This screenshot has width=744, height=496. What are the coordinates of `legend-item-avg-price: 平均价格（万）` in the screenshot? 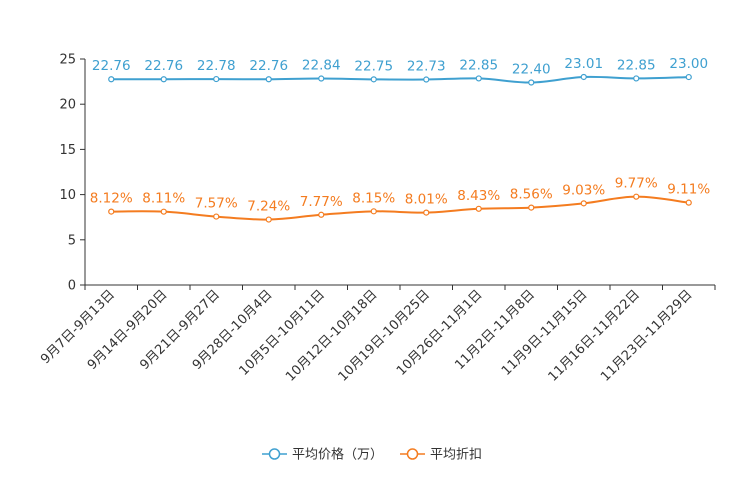 It's located at (322, 455).